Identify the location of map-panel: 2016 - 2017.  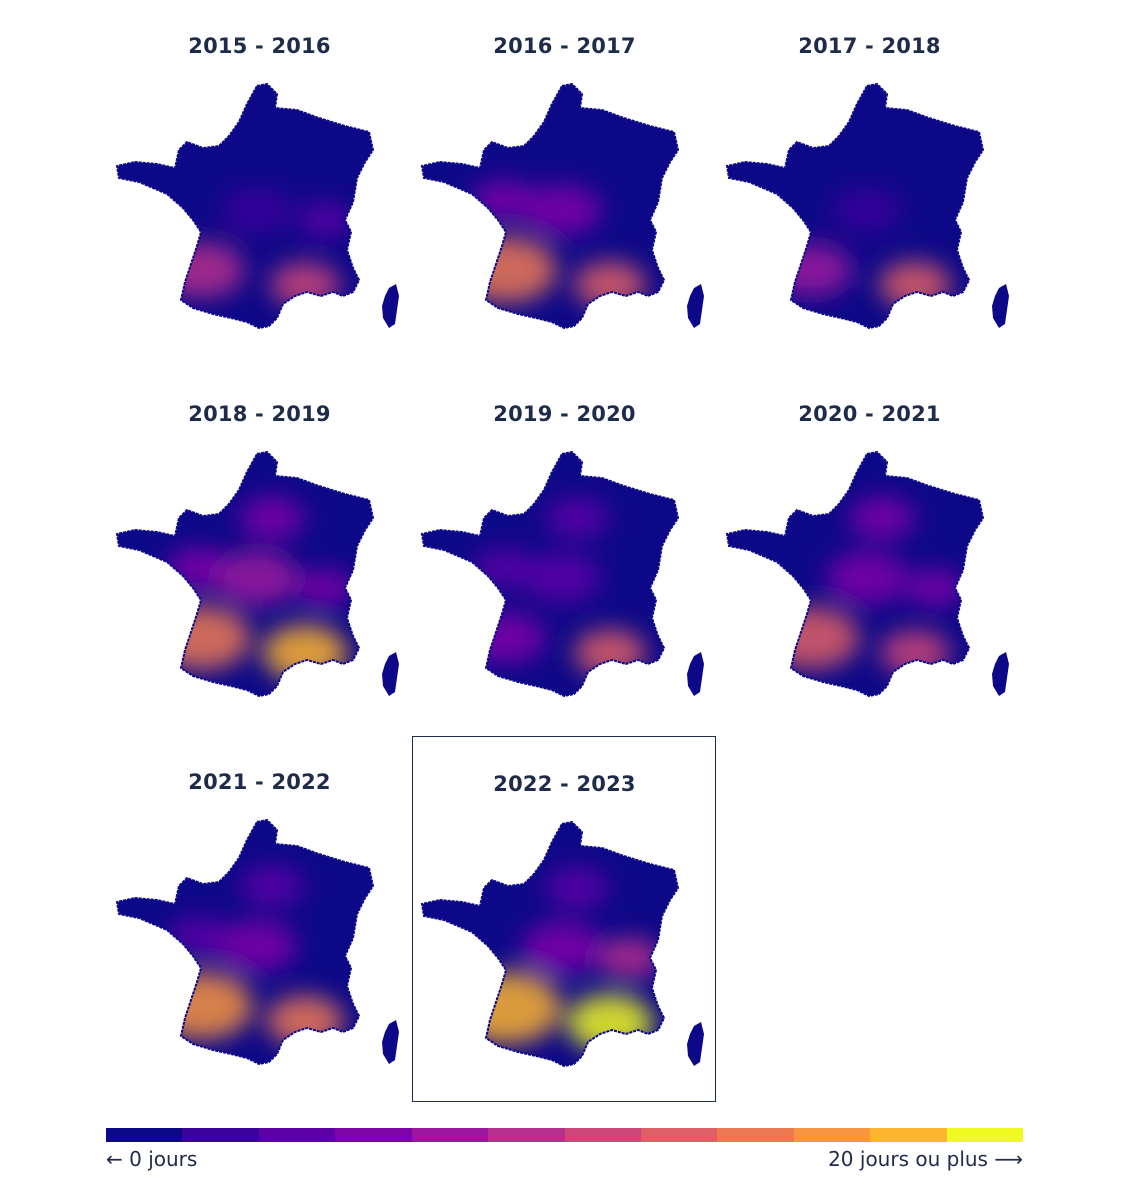
(564, 182).